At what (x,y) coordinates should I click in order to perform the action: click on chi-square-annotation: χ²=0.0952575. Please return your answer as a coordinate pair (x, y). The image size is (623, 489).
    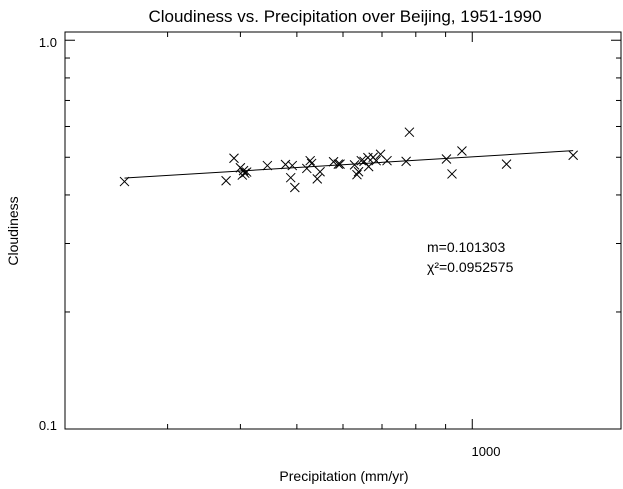
    Looking at the image, I should click on (470, 267).